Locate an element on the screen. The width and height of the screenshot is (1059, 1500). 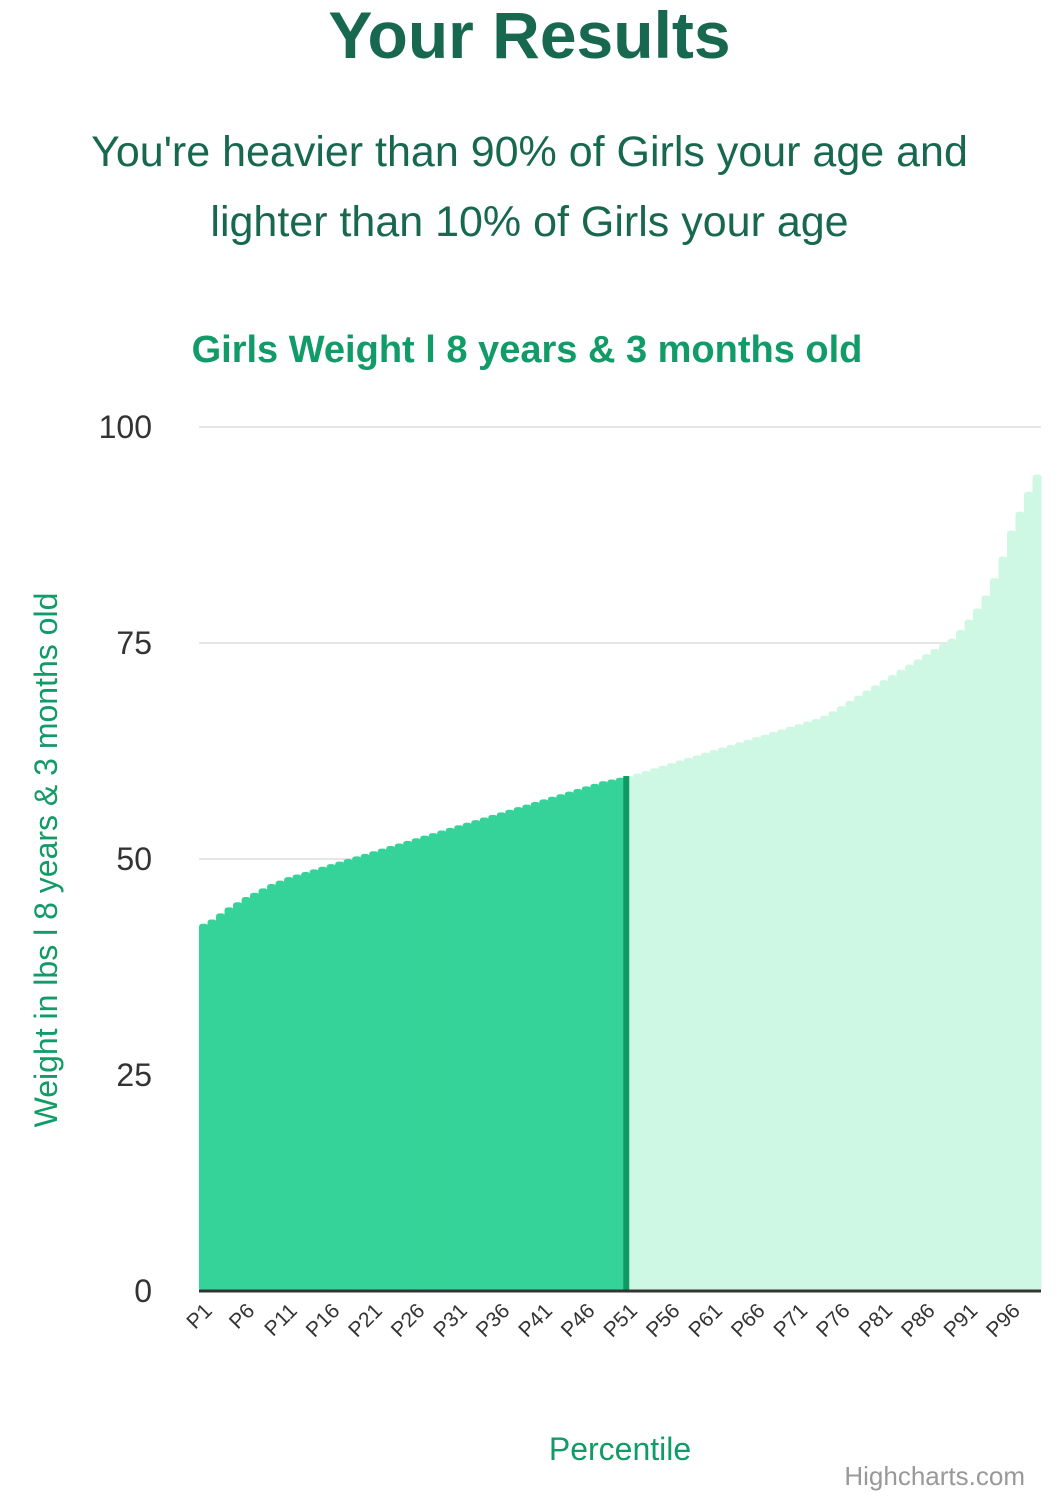
bar-p38 is located at coordinates (518, 1049).